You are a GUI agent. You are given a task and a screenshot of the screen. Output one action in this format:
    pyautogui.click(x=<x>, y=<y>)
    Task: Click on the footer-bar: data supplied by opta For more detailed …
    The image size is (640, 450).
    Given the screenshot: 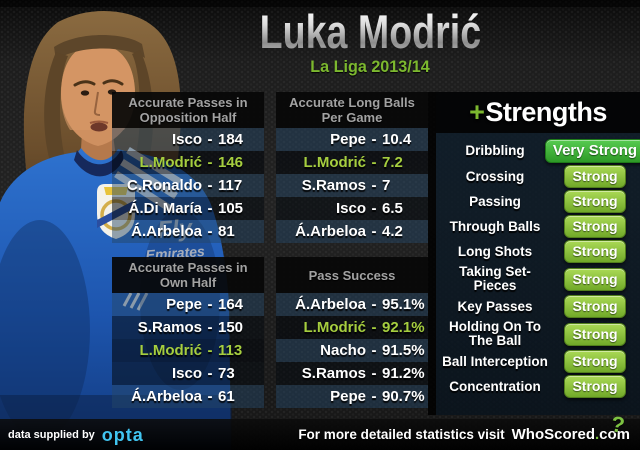 What is the action you would take?
    pyautogui.click(x=320, y=430)
    